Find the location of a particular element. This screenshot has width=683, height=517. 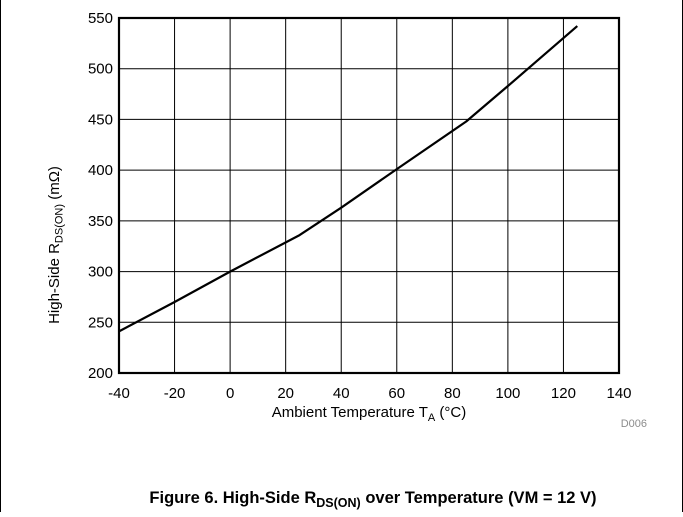

y-tick-label: 450 is located at coordinates (100, 119).